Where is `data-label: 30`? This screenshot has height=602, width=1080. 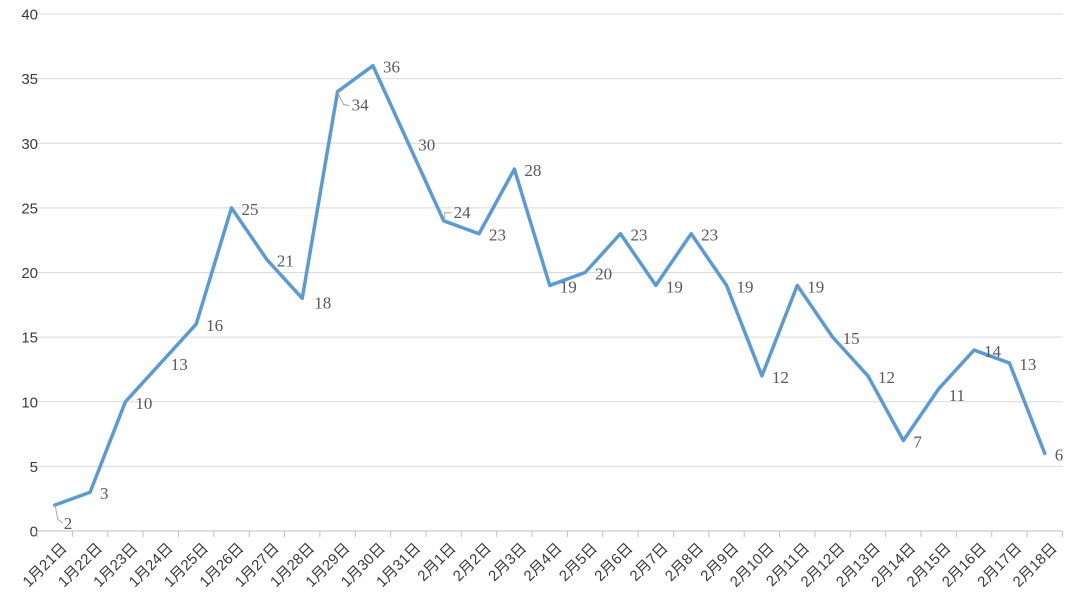
data-label: 30 is located at coordinates (426, 144).